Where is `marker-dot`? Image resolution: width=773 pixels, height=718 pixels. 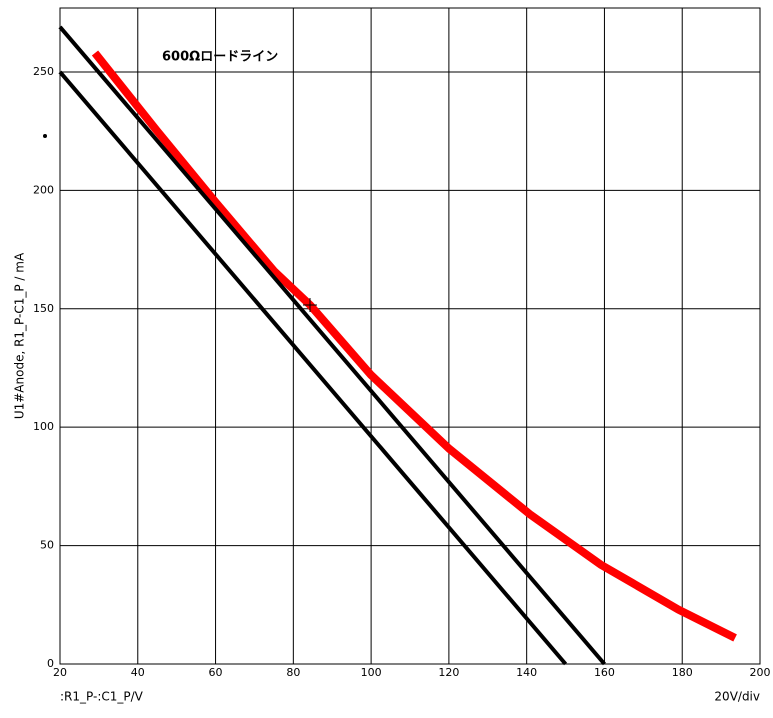 marker-dot is located at coordinates (45, 136).